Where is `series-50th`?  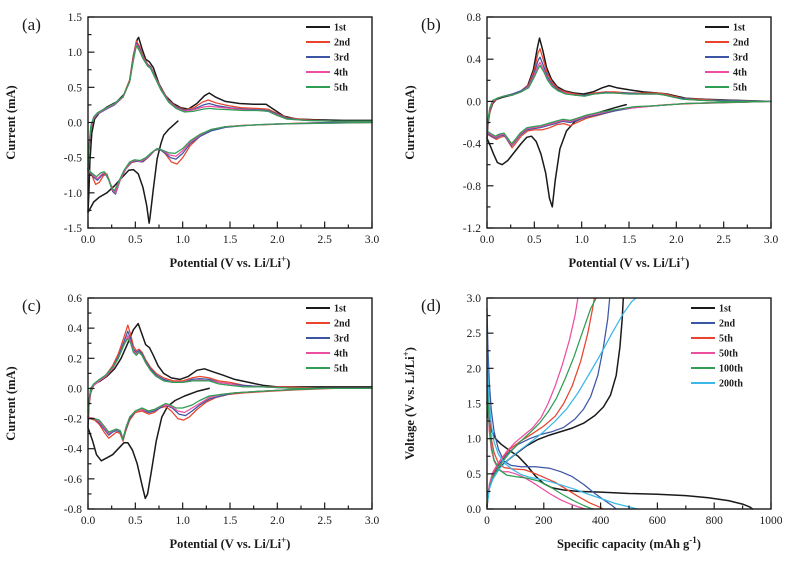 series-50th is located at coordinates (532, 402).